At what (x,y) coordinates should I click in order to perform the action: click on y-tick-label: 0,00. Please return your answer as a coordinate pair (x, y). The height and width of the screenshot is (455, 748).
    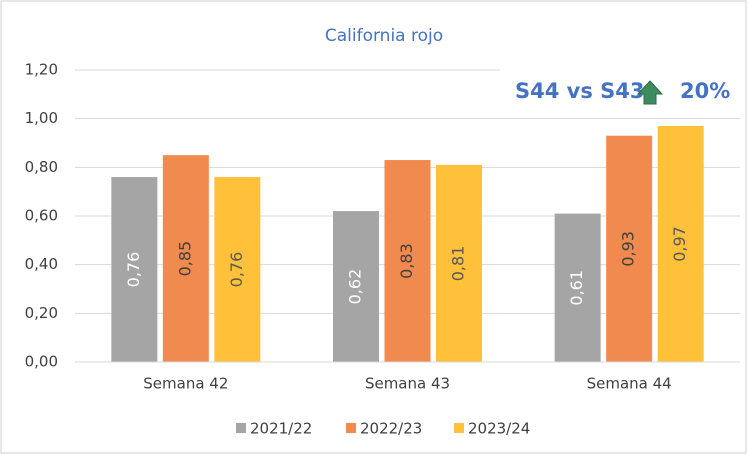
    Looking at the image, I should click on (41, 362).